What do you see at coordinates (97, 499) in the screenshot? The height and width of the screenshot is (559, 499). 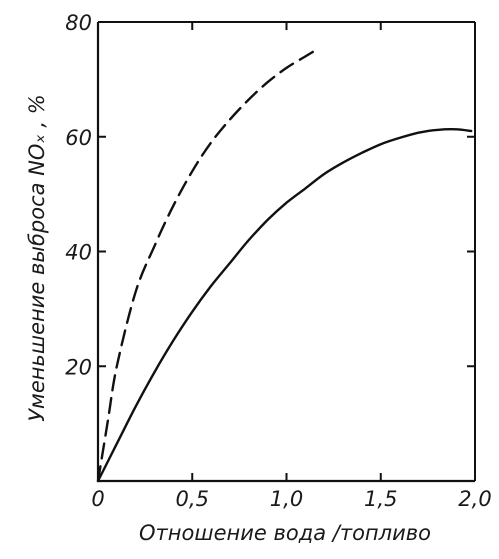 I see `x-tick-label: 0` at bounding box center [97, 499].